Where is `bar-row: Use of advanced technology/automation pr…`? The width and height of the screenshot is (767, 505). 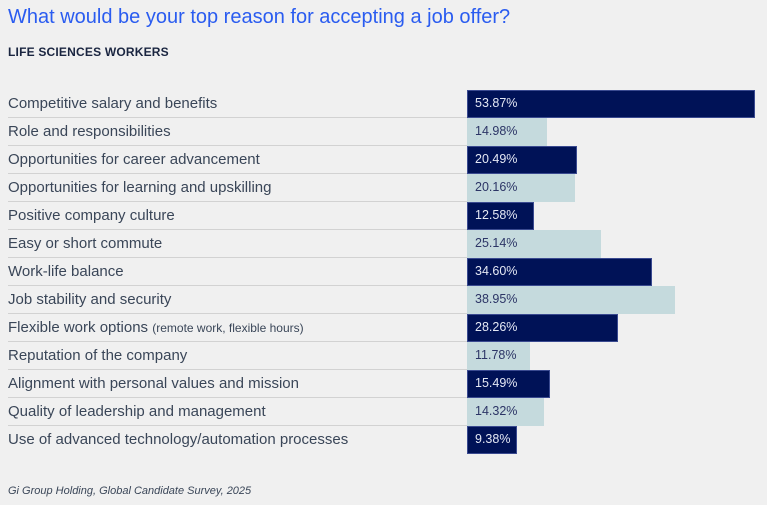 bar-row: Use of advanced technology/automation pr… is located at coordinates (383, 440).